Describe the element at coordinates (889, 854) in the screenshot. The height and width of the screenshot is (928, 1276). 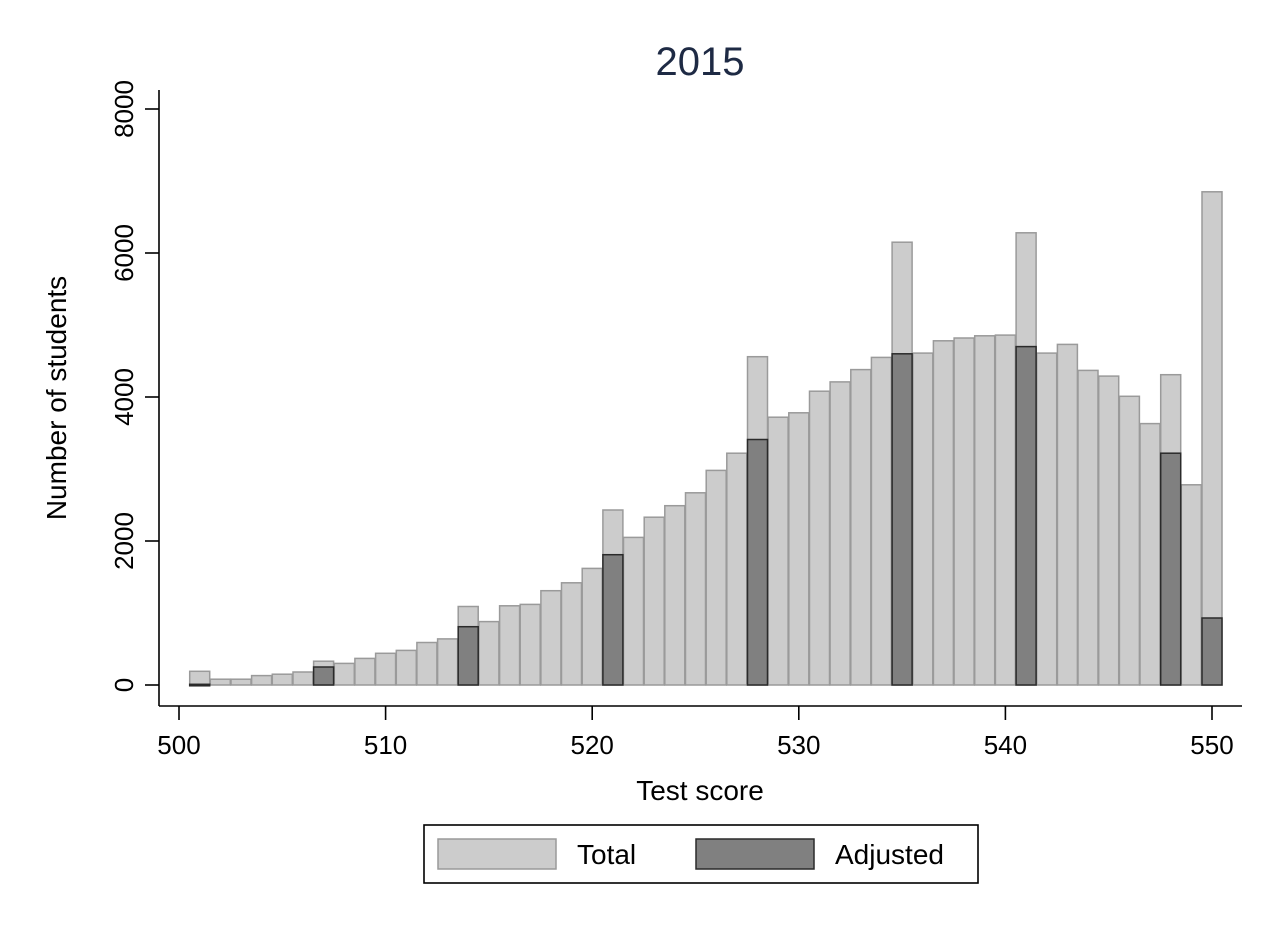
I see `legend-label-adjusted: Adjusted` at that location.